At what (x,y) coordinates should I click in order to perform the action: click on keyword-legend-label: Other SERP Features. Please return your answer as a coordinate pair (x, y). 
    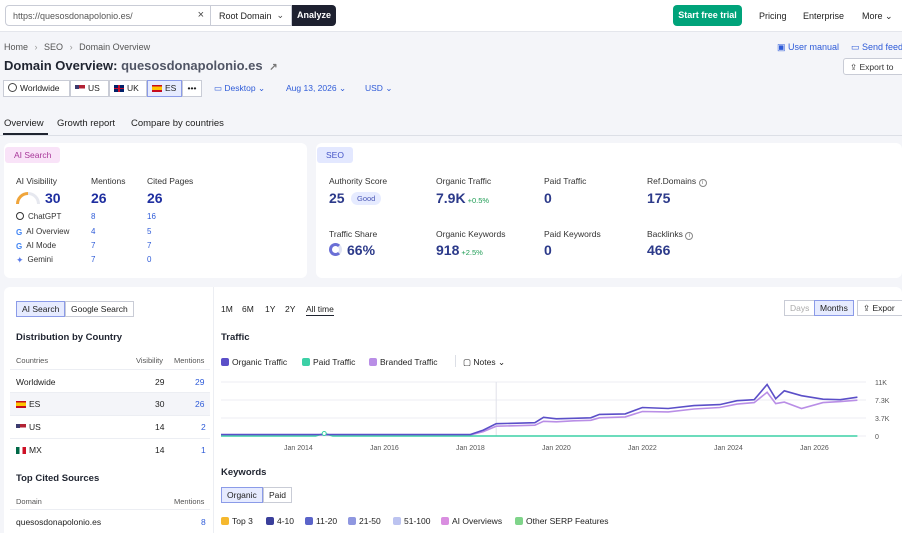
    Looking at the image, I should click on (567, 521).